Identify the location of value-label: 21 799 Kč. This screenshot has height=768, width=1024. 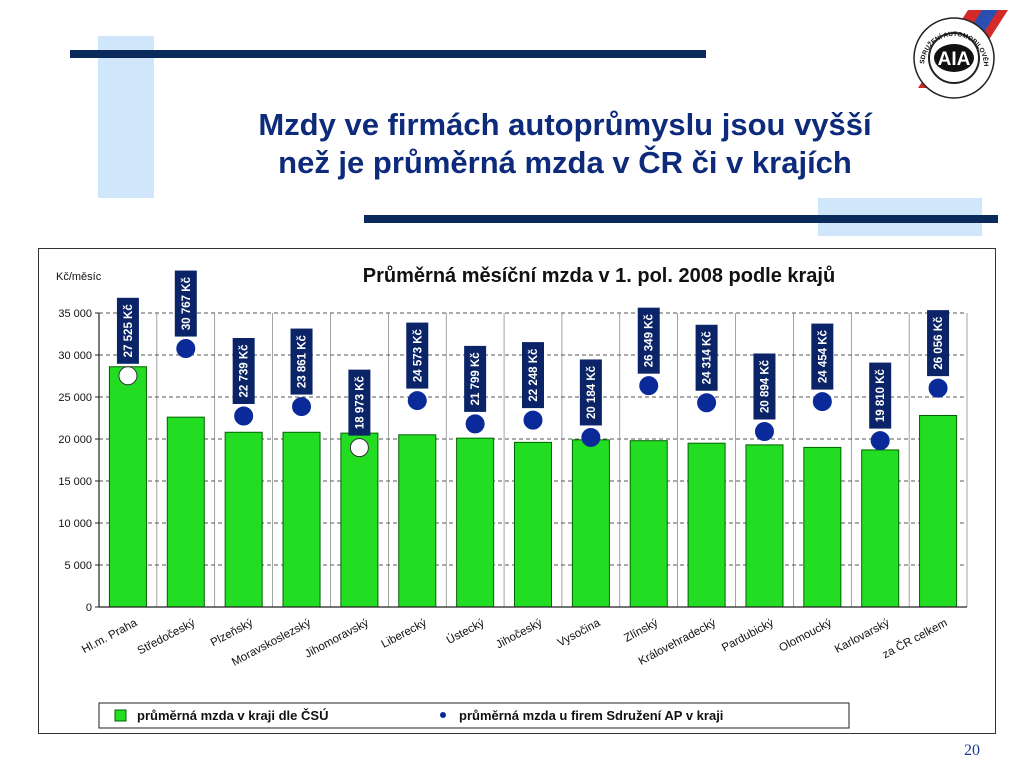
(476, 379).